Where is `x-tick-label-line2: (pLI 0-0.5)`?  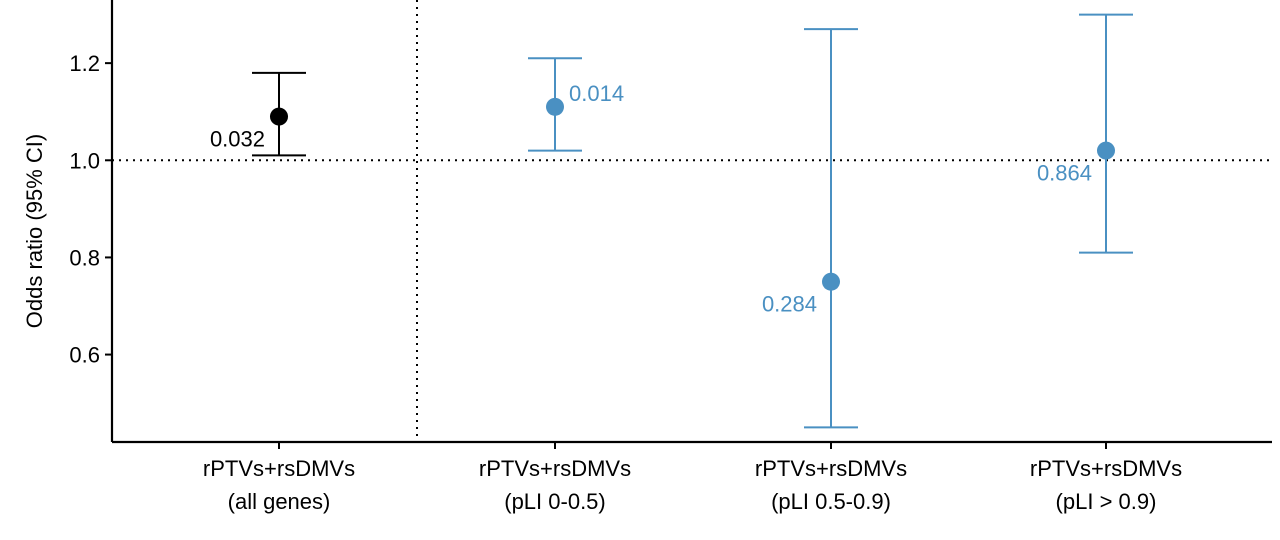
x-tick-label-line2: (pLI 0-0.5) is located at coordinates (555, 501).